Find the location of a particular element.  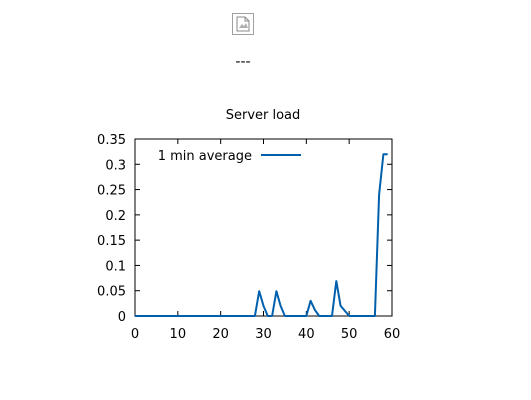

x-tick-label: 0 is located at coordinates (135, 334).